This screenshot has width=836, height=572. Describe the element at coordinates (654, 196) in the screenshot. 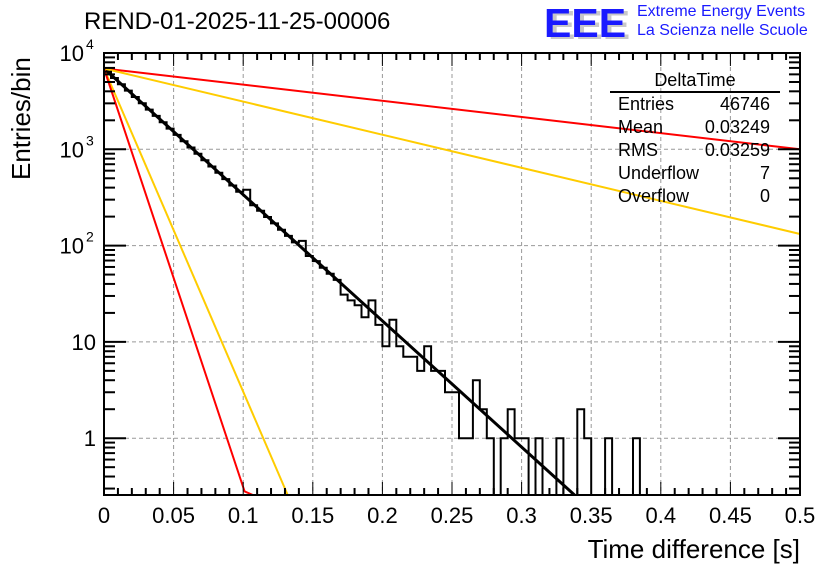

I see `stats-label: Overflow` at that location.